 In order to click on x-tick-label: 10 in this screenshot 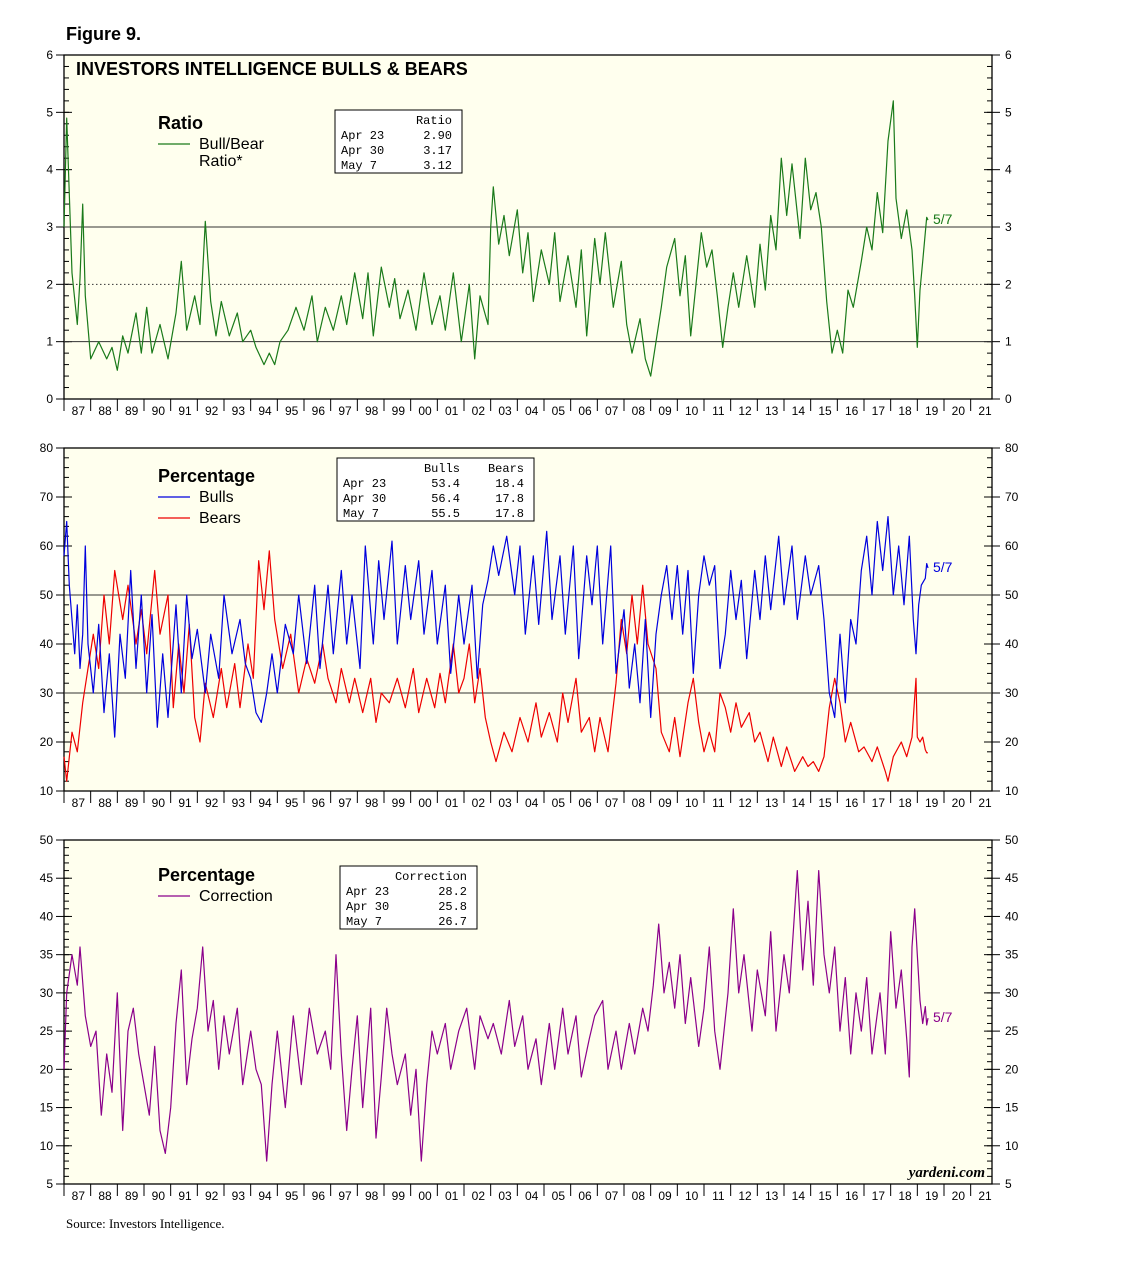, I will do `click(692, 411)`.